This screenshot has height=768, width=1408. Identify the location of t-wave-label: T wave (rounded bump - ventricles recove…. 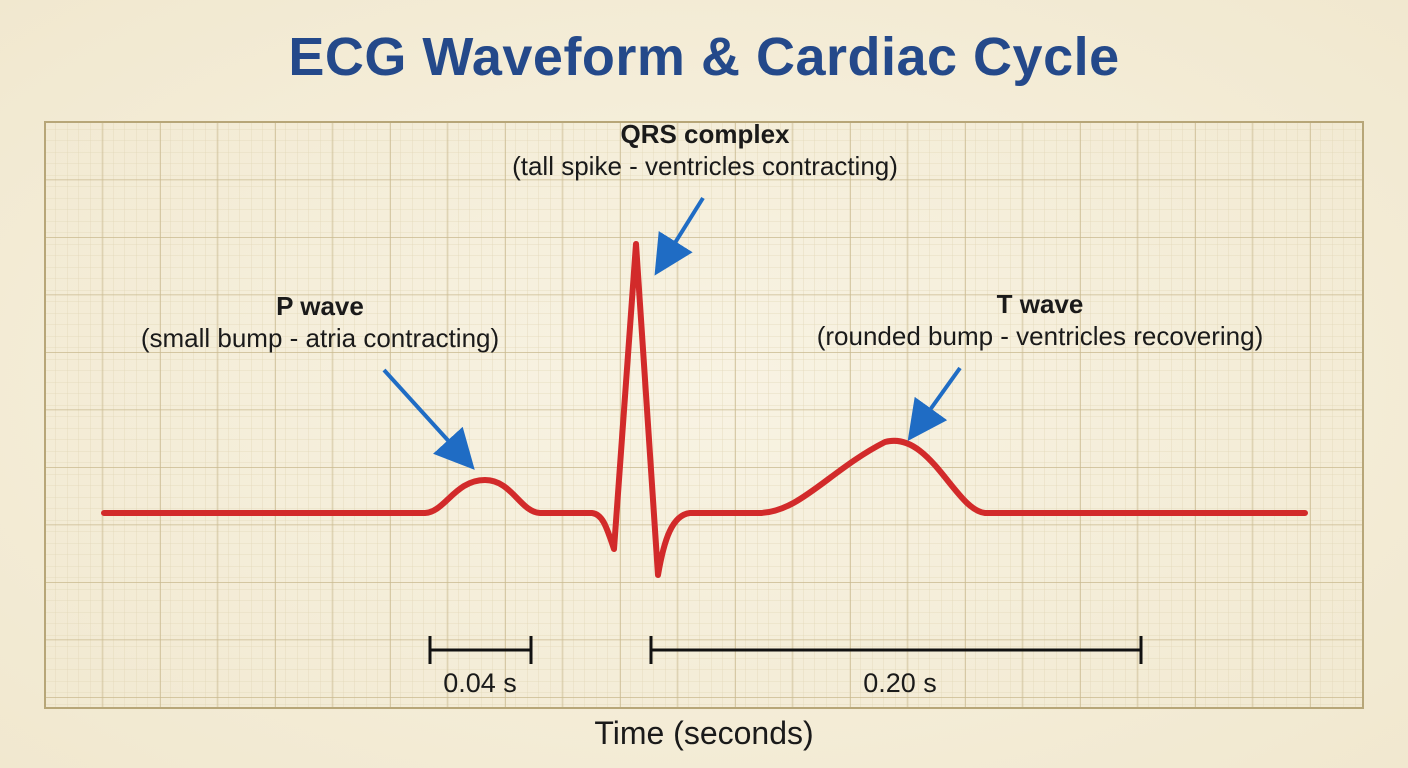
(1040, 320).